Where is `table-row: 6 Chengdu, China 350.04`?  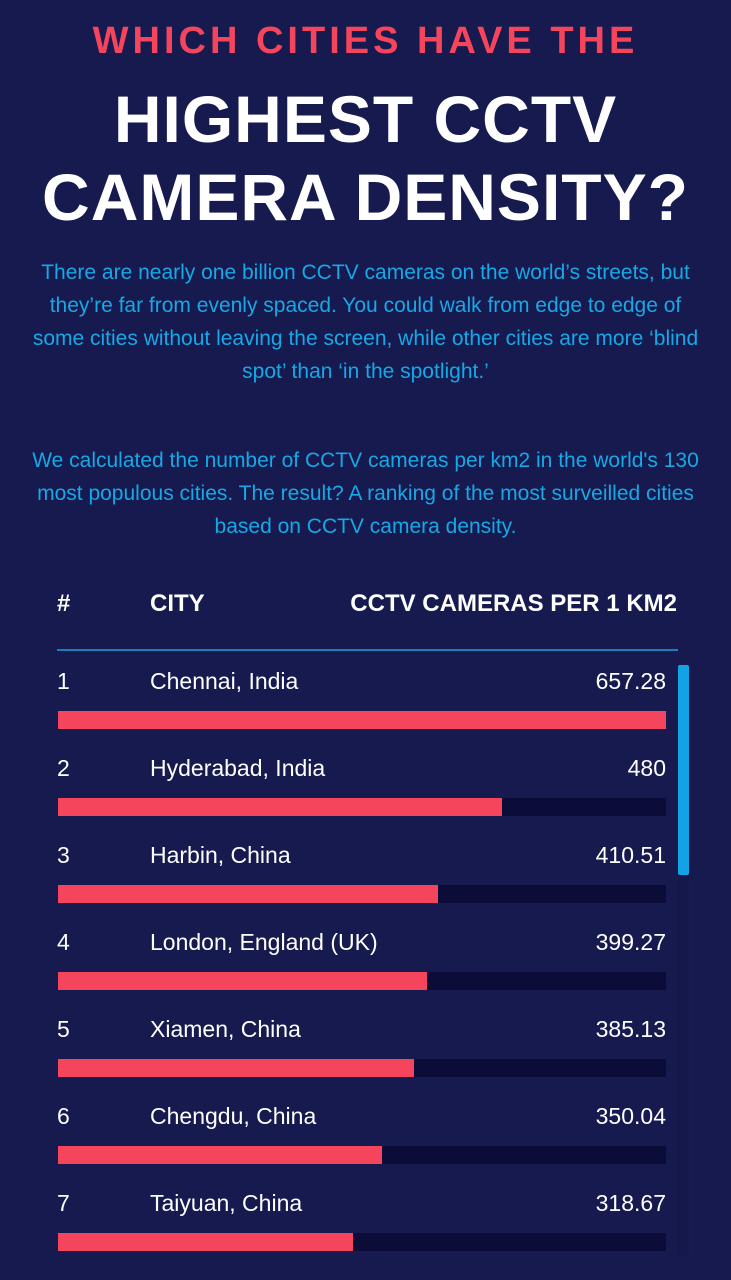
table-row: 6 Chengdu, China 350.04 is located at coordinates (365, 1146).